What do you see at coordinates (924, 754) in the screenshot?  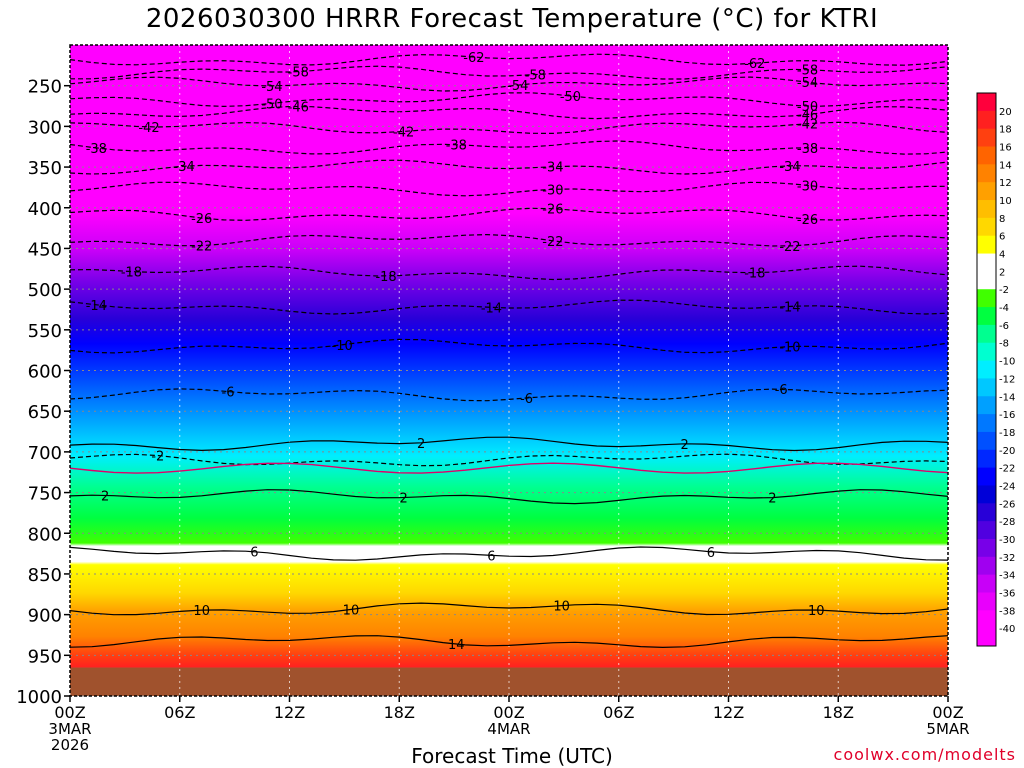 I see `credit-text: coolwx.com/modelts` at bounding box center [924, 754].